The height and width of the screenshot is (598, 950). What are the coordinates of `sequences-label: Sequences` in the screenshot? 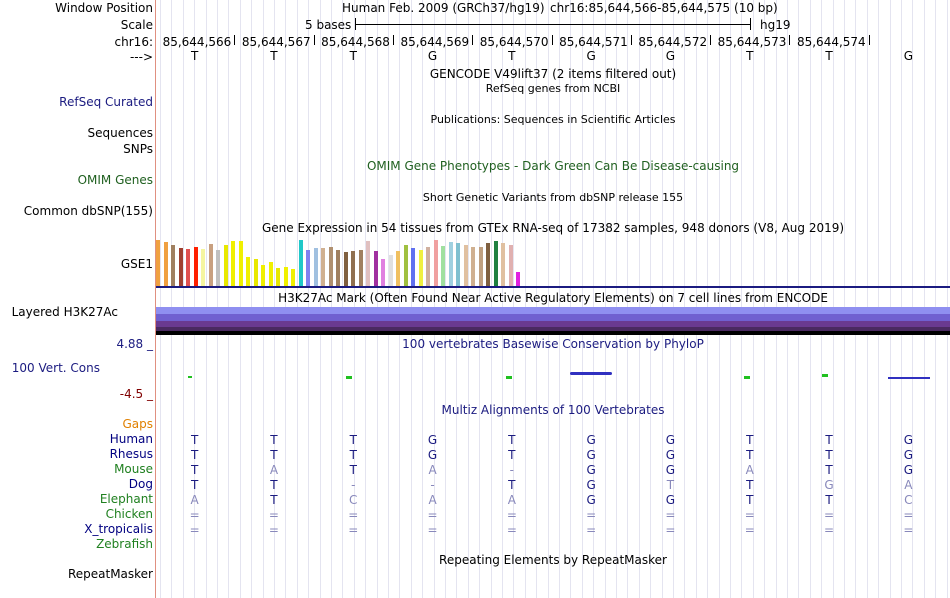 It's located at (120, 133).